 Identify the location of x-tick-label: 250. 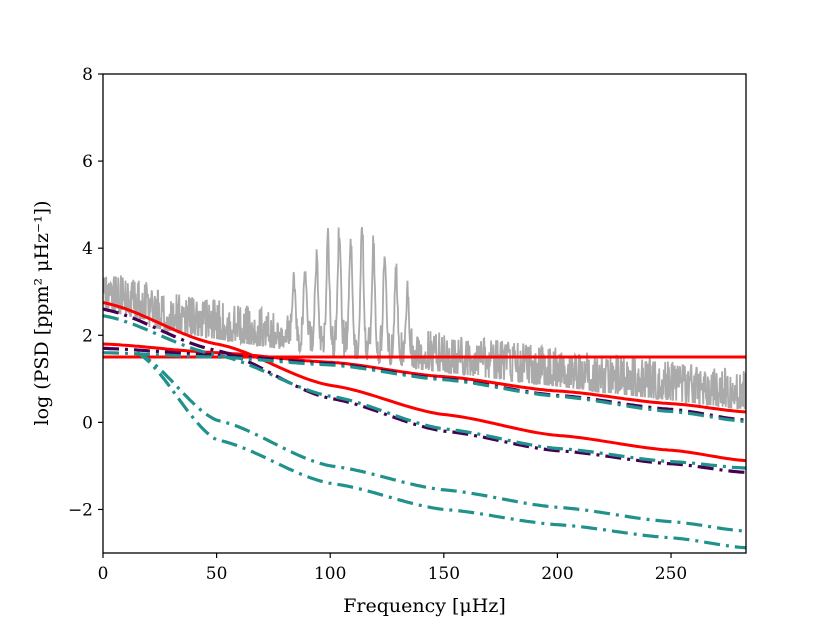
(671, 574).